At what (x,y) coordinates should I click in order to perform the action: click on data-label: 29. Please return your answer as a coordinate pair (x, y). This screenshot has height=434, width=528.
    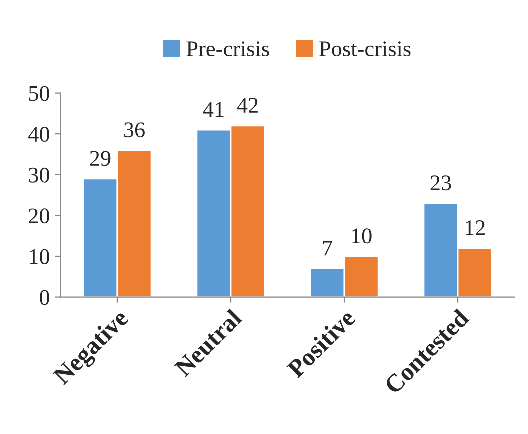
    Looking at the image, I should click on (100, 158).